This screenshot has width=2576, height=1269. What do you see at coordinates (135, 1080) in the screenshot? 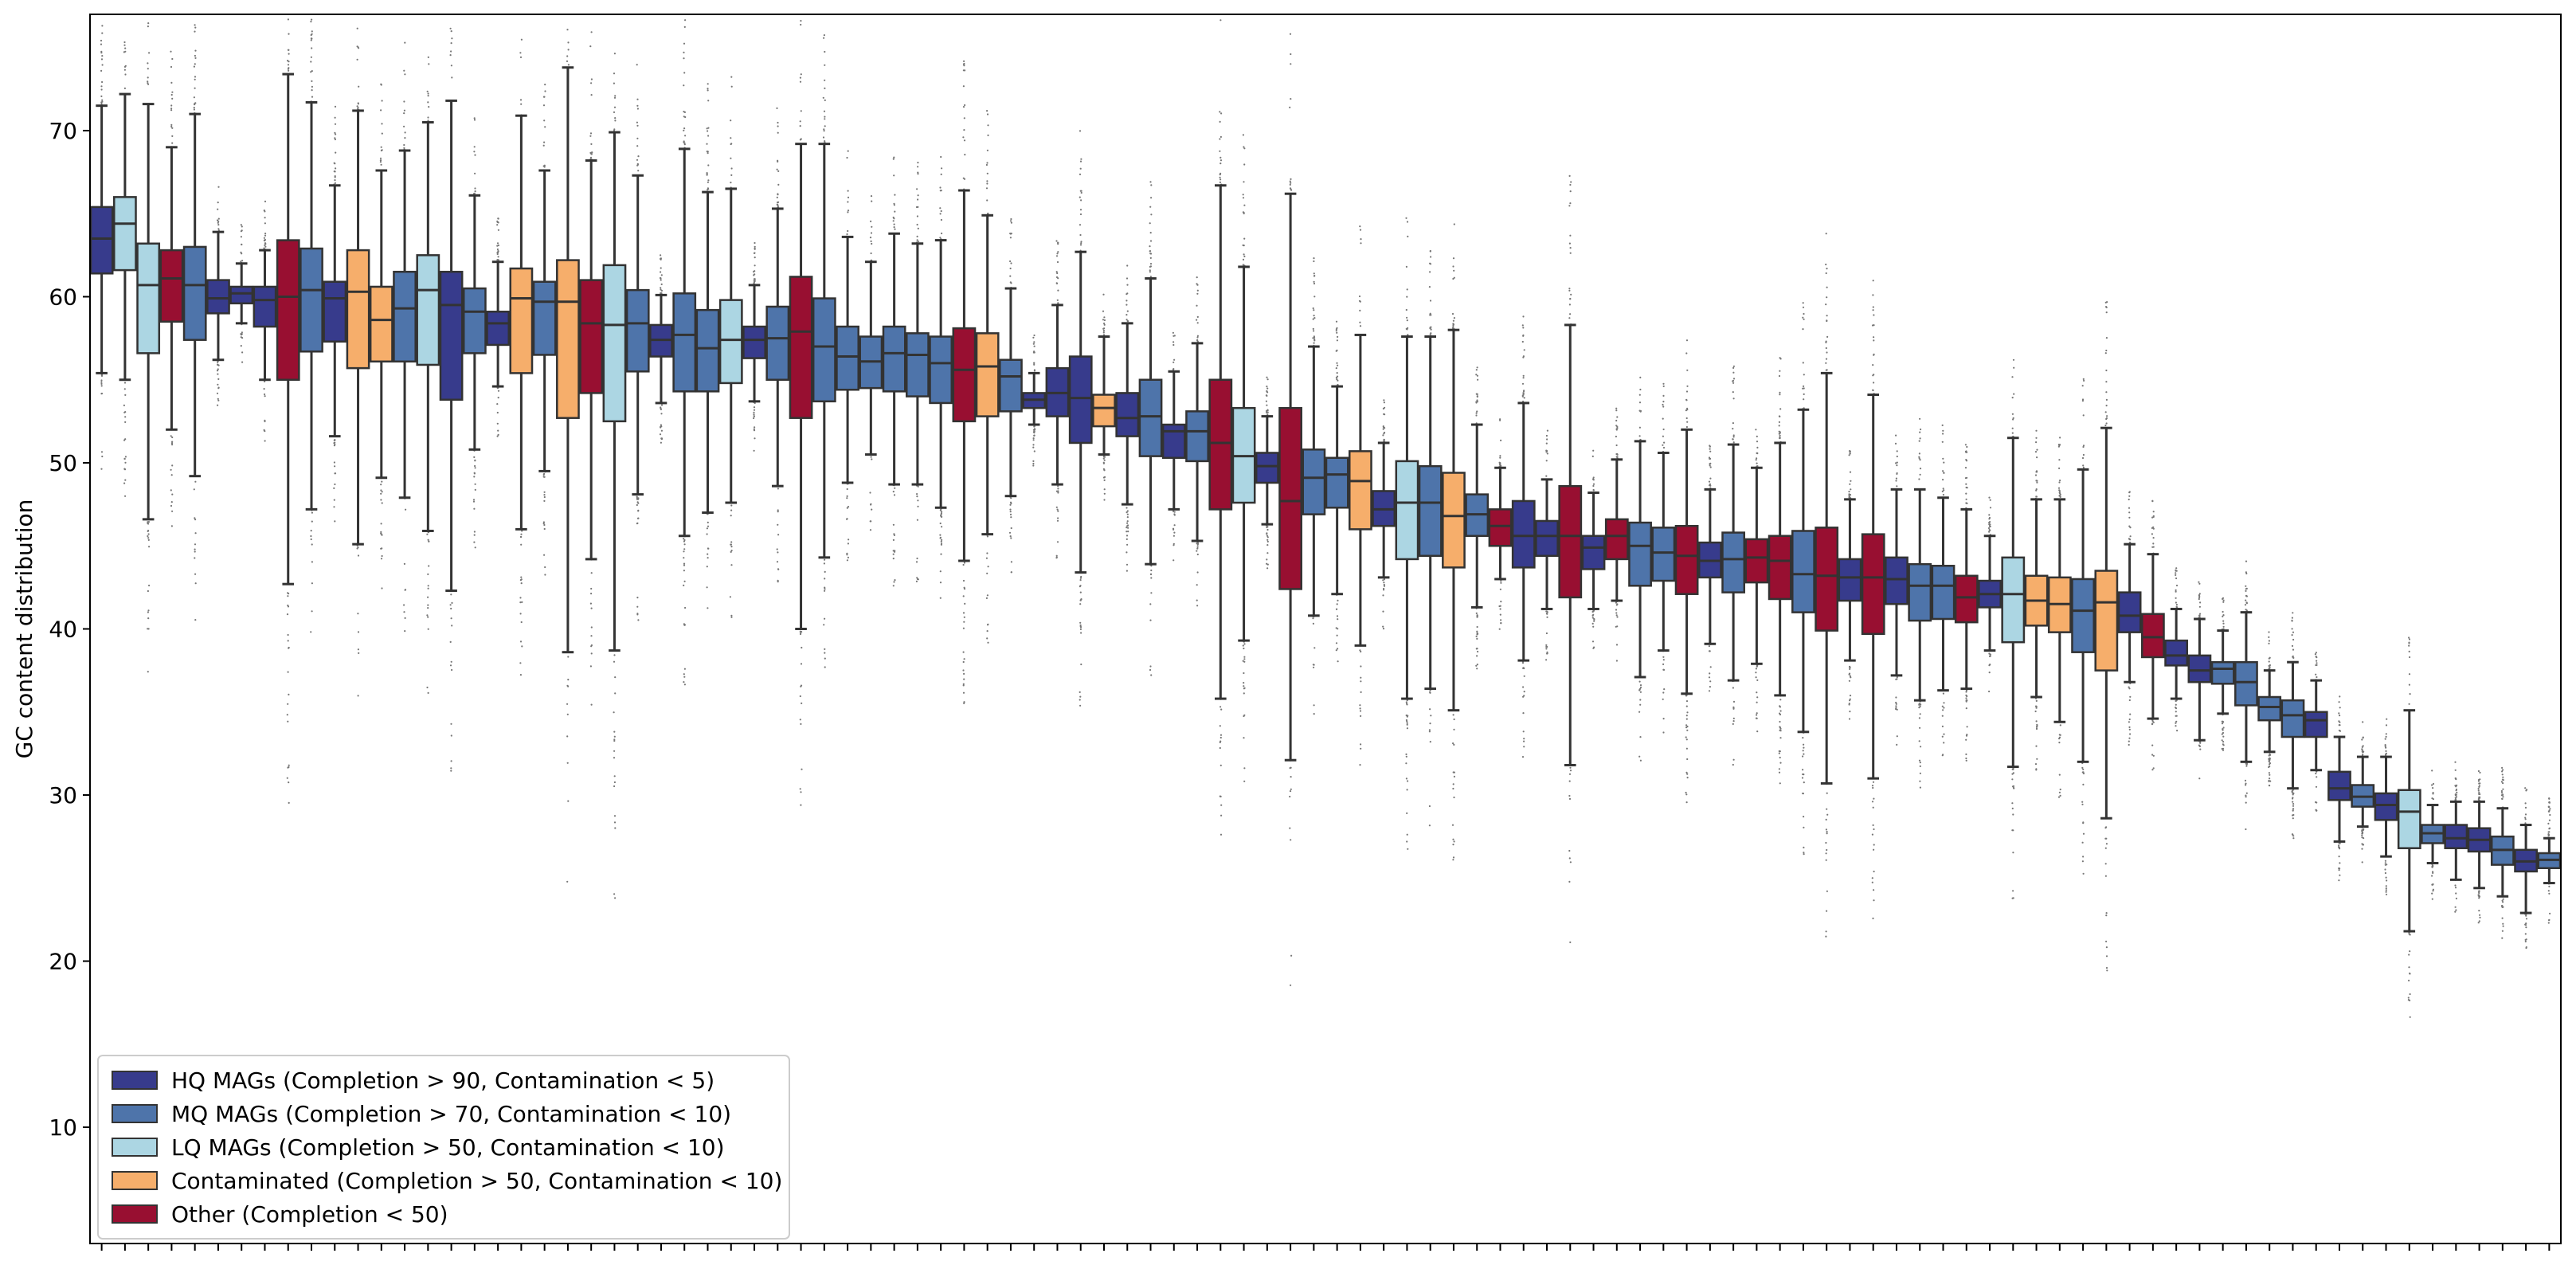
I see `legend-swatch` at bounding box center [135, 1080].